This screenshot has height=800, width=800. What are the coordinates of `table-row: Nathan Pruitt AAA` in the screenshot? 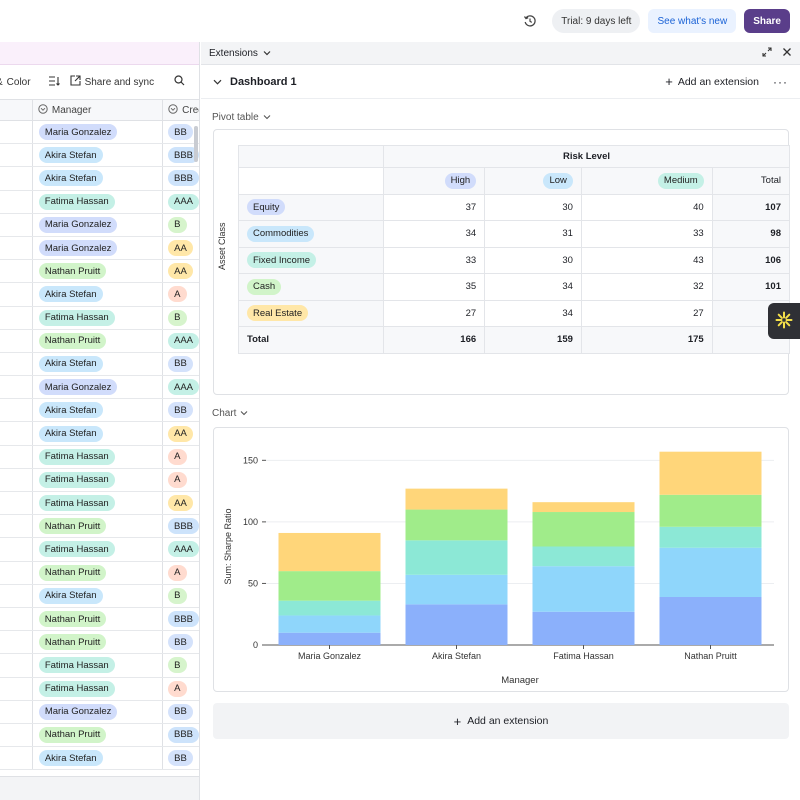 It's located at (99, 341).